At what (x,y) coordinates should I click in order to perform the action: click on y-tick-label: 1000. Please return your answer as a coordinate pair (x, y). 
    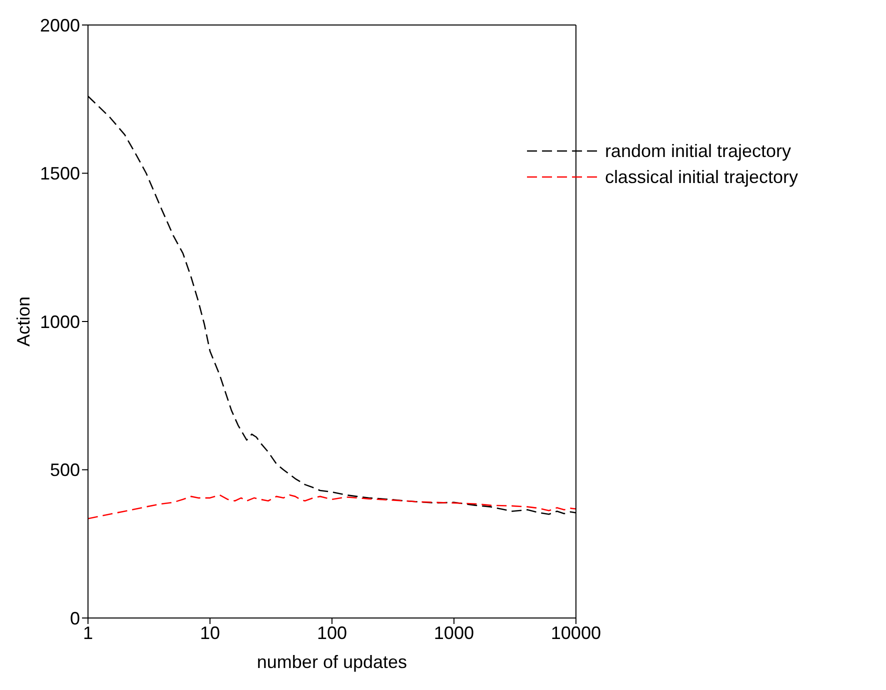
    Looking at the image, I should click on (60, 322).